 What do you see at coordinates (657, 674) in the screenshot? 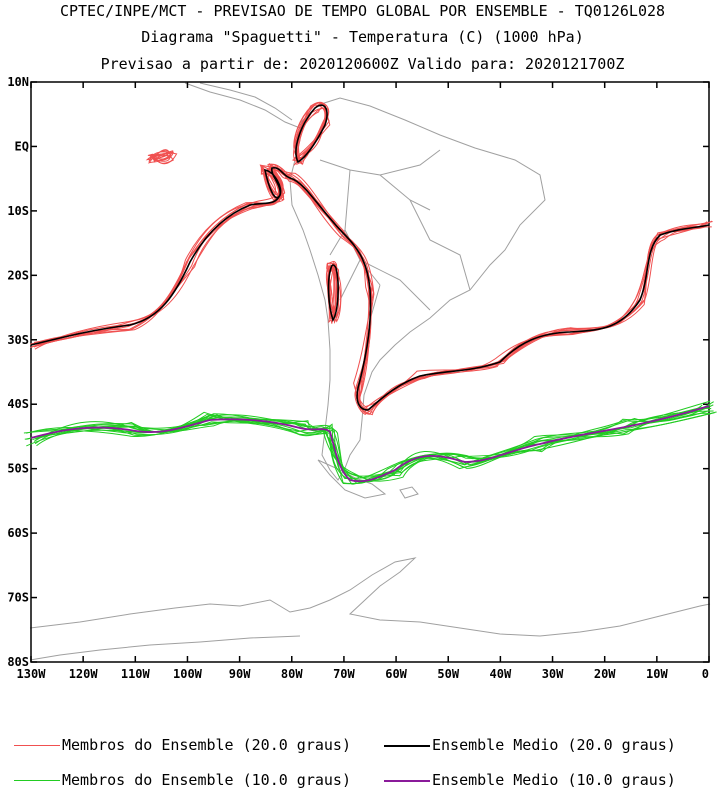
I see `lon-label: 10W` at bounding box center [657, 674].